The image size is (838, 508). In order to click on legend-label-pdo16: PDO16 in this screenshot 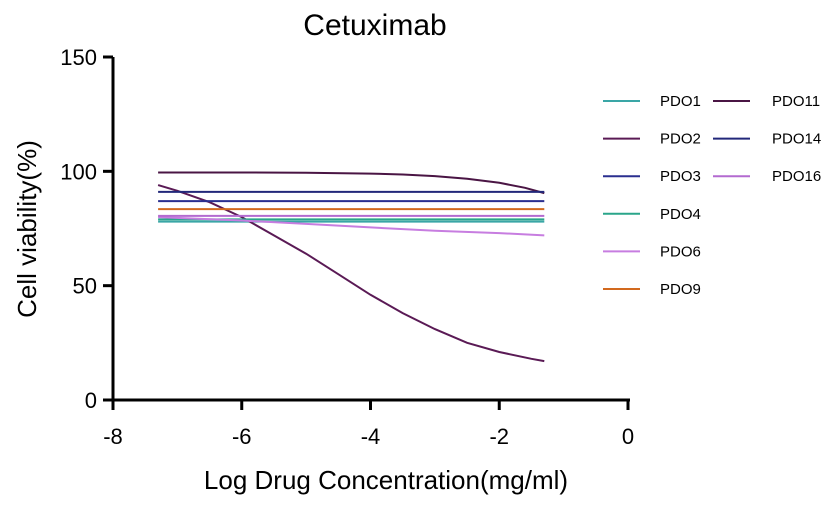, I will do `click(796, 176)`.